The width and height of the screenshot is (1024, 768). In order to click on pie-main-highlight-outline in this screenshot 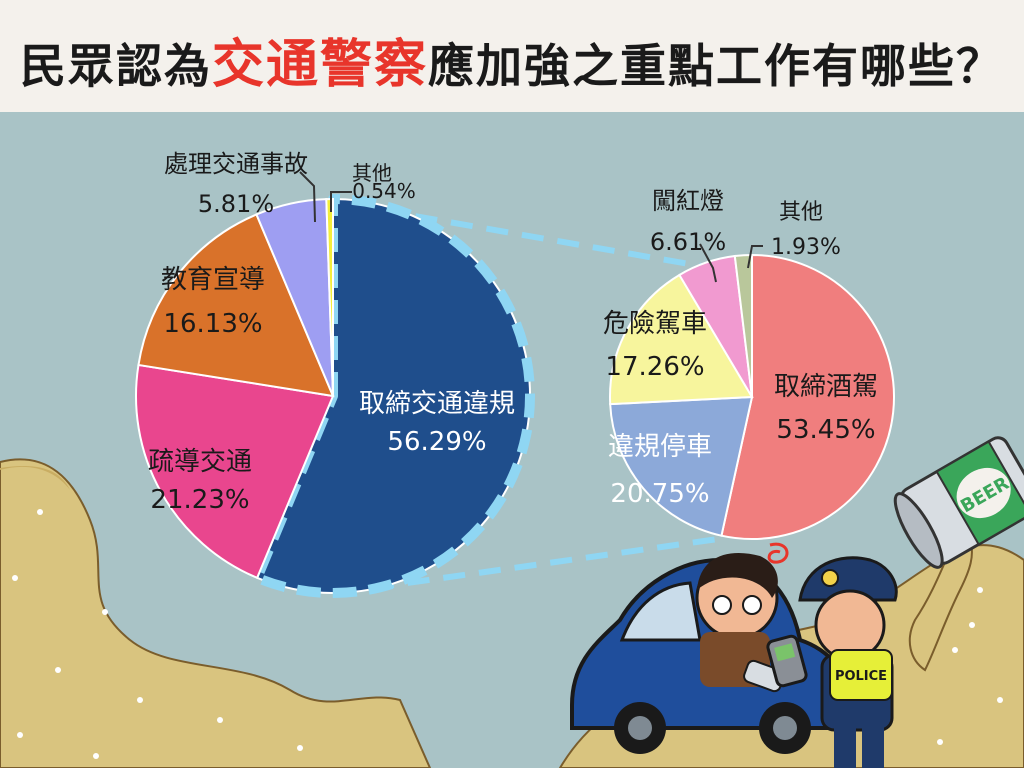, I will do `click(393, 396)`.